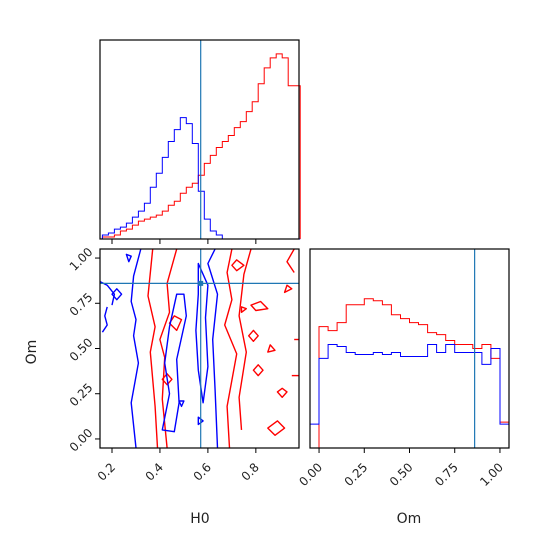  I want to click on contour-y-tick-label-2: 0.50, so click(81, 349).